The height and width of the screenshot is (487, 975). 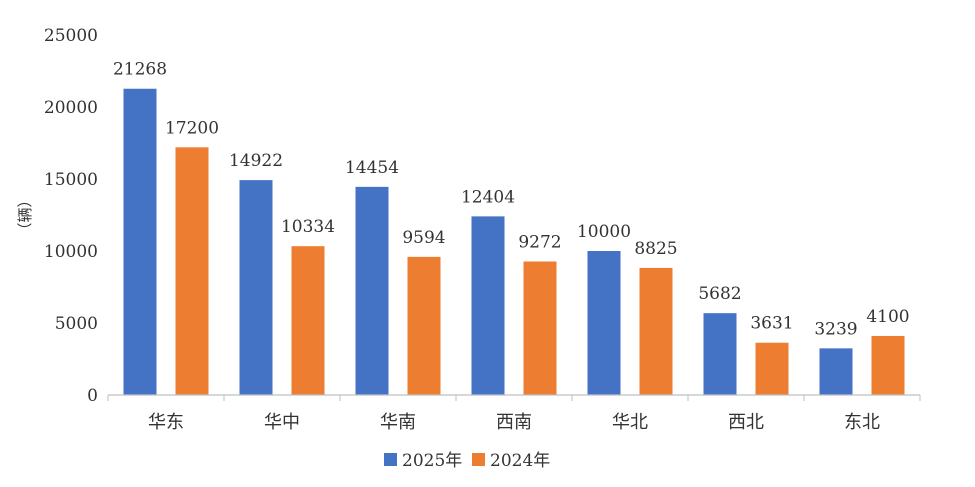 I want to click on data-label: 14454, so click(x=372, y=168).